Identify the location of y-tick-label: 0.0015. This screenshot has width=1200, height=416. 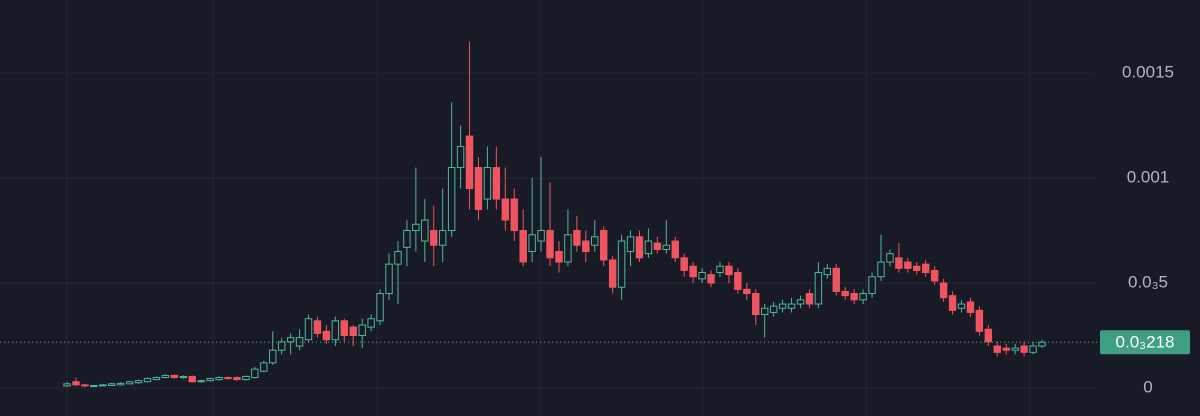
(1148, 72).